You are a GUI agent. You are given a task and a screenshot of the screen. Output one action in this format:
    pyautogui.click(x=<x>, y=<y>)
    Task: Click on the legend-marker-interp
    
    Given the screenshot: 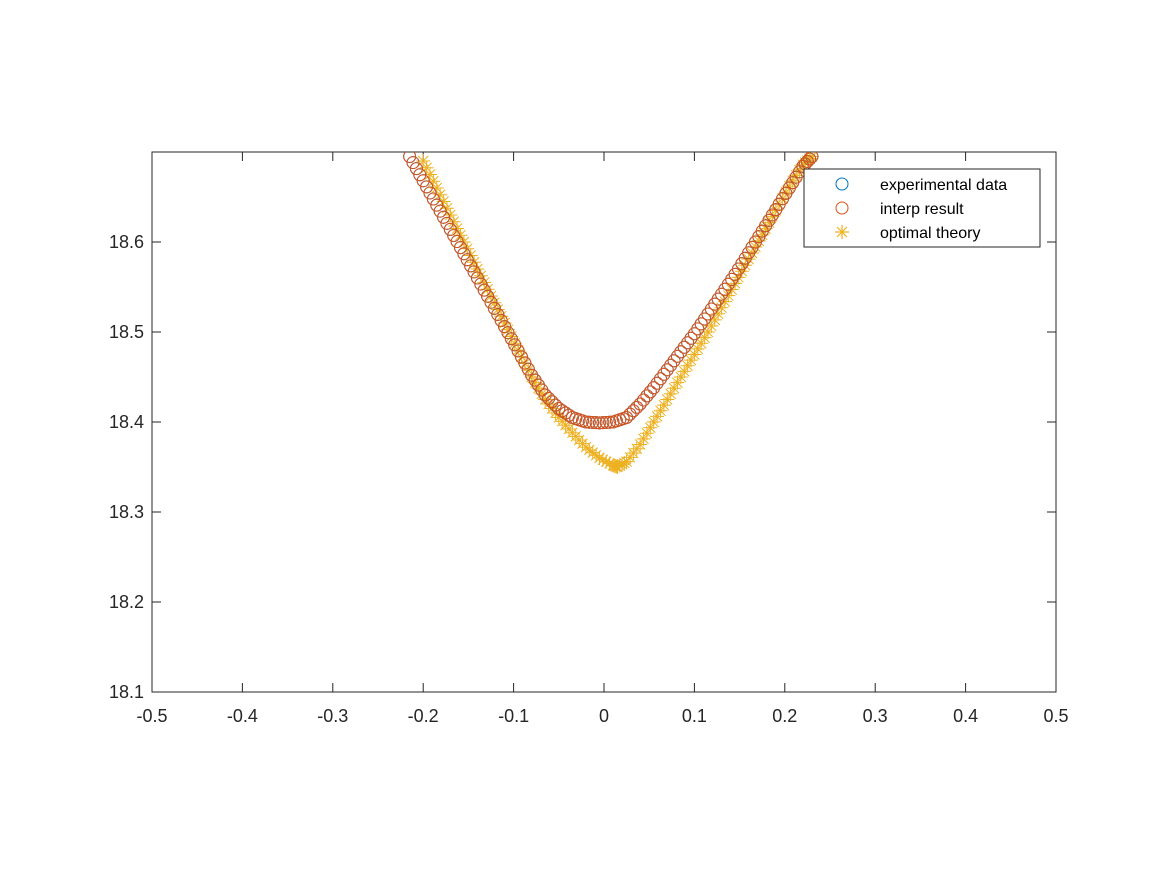 What is the action you would take?
    pyautogui.click(x=842, y=208)
    